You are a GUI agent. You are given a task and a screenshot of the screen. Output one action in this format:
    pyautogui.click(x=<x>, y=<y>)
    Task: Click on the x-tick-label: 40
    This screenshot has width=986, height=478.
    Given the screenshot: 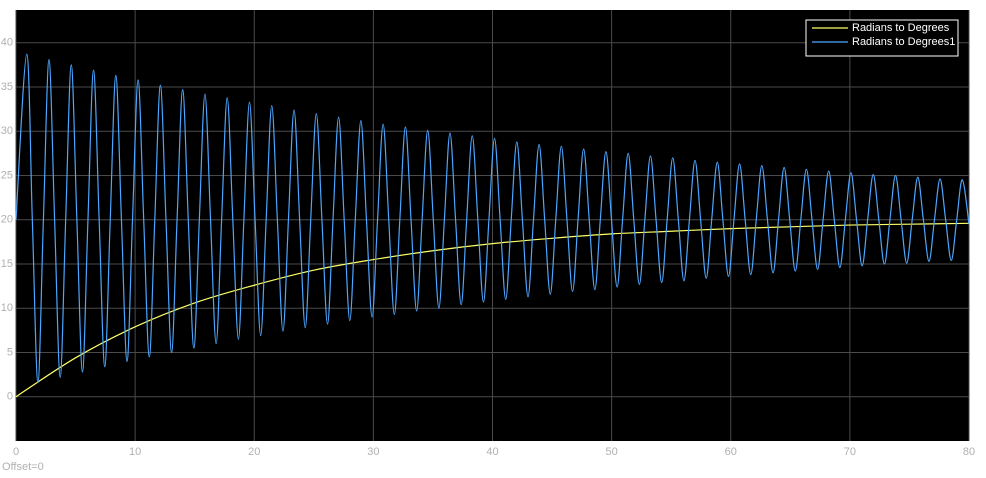 What is the action you would take?
    pyautogui.click(x=492, y=452)
    